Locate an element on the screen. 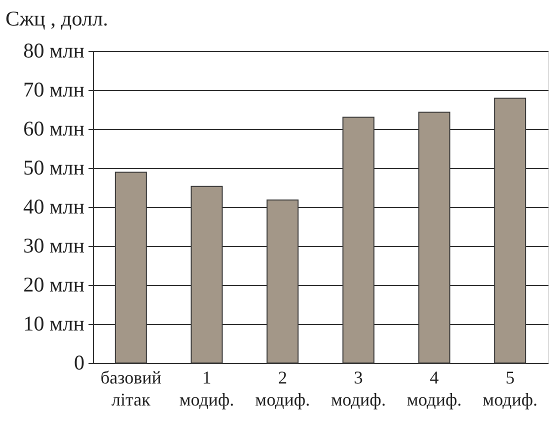 This screenshot has height=428, width=551. y-tick-label: 60 млн is located at coordinates (53, 128).